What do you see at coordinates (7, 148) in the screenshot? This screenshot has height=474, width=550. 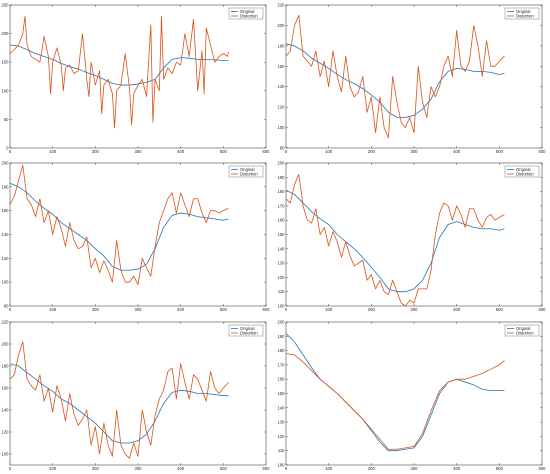 I see `y-tick-label: 0` at bounding box center [7, 148].